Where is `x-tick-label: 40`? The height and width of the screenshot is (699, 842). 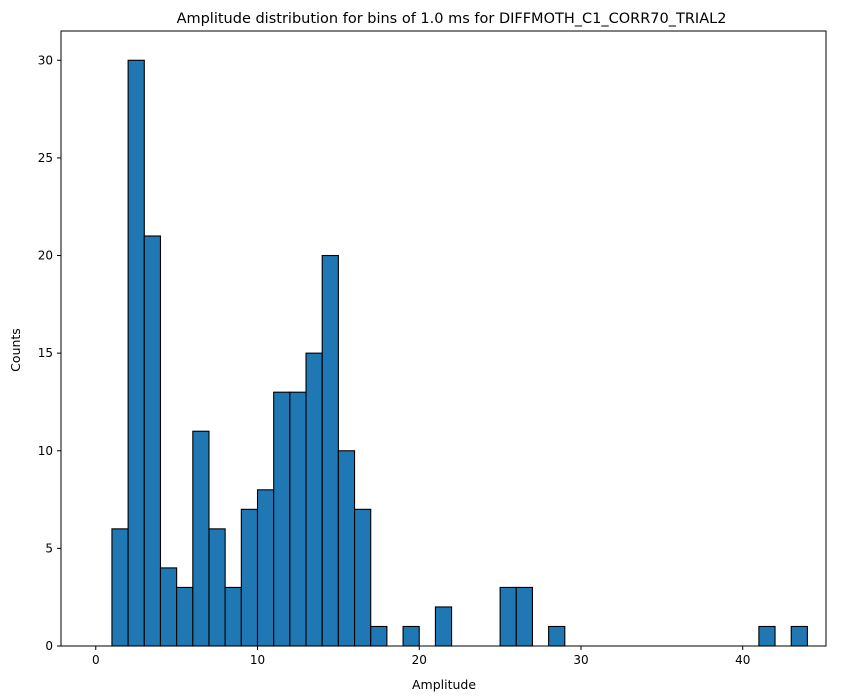 x-tick-label: 40 is located at coordinates (742, 660).